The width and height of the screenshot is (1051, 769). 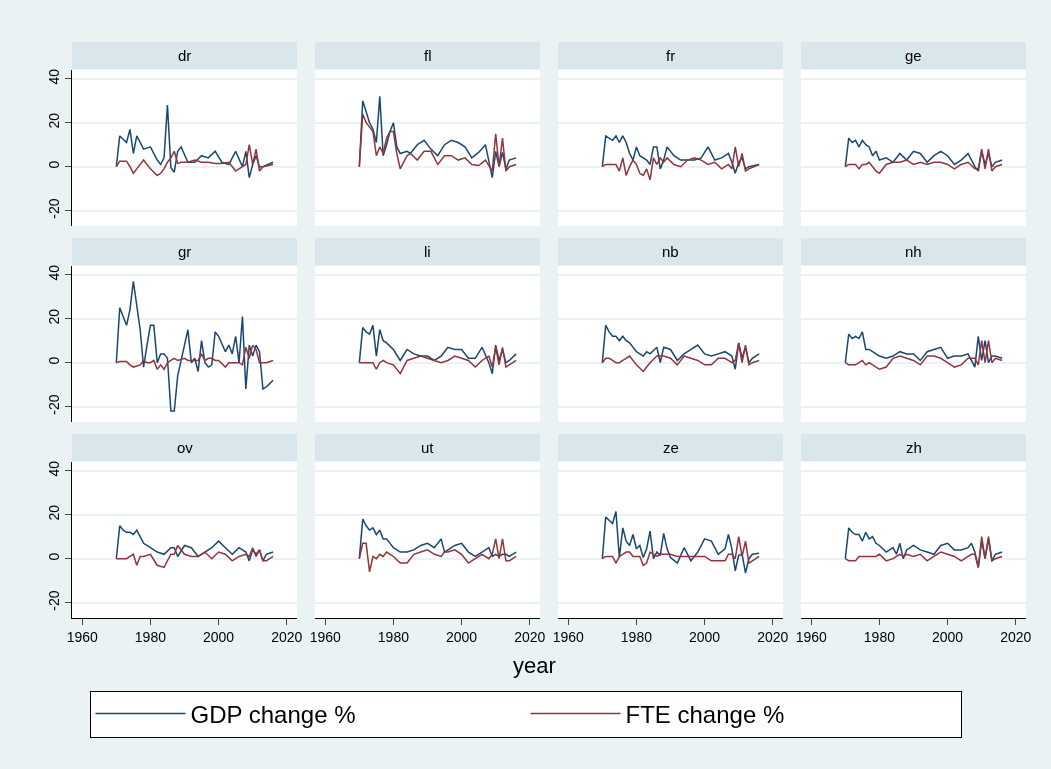 What do you see at coordinates (671, 447) in the screenshot?
I see `chart-title: ze` at bounding box center [671, 447].